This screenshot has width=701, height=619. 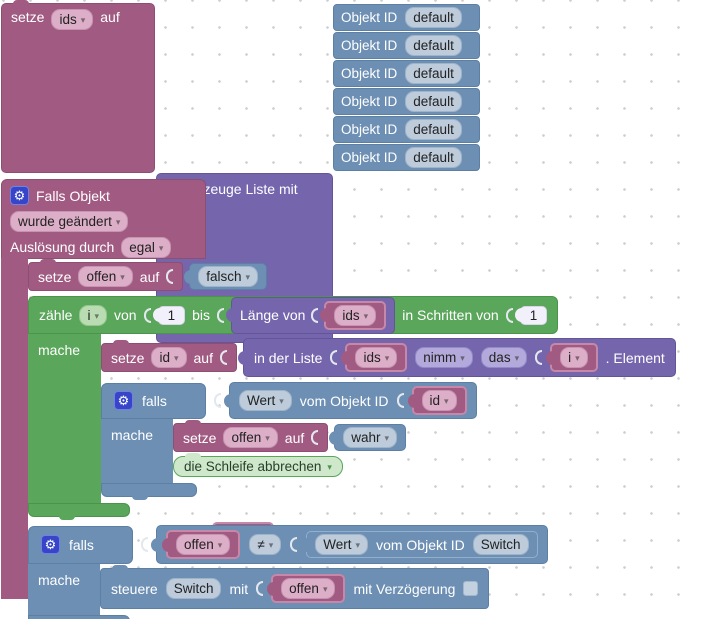 I want to click on block-set-id: setze id ▾ auf, so click(x=169, y=356).